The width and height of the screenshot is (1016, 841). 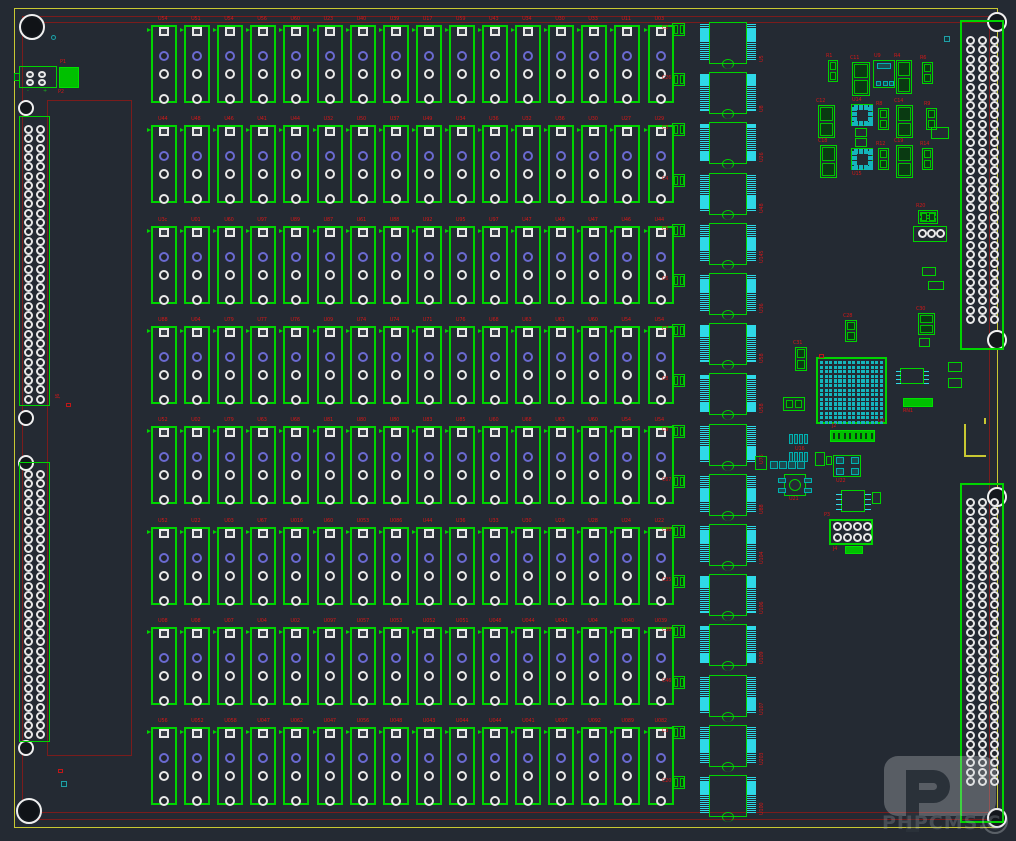 What do you see at coordinates (34, 261) in the screenshot?
I see `edge-connector-left` at bounding box center [34, 261].